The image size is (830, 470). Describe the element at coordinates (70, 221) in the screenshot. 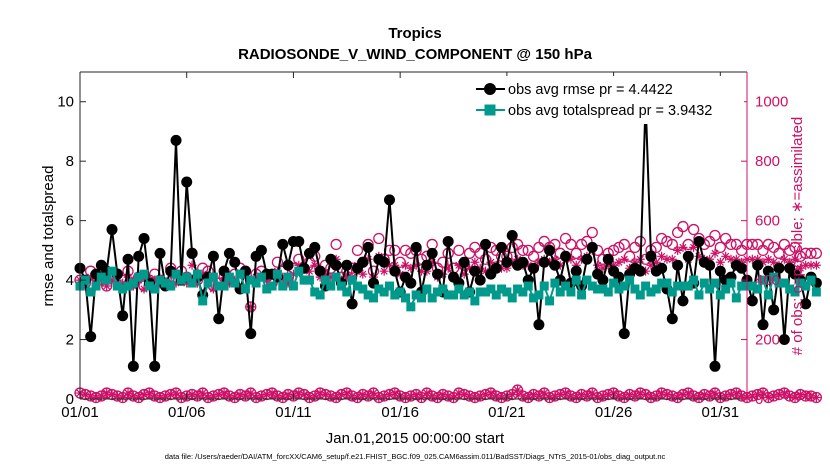

I see `y-tick-label: 6` at that location.